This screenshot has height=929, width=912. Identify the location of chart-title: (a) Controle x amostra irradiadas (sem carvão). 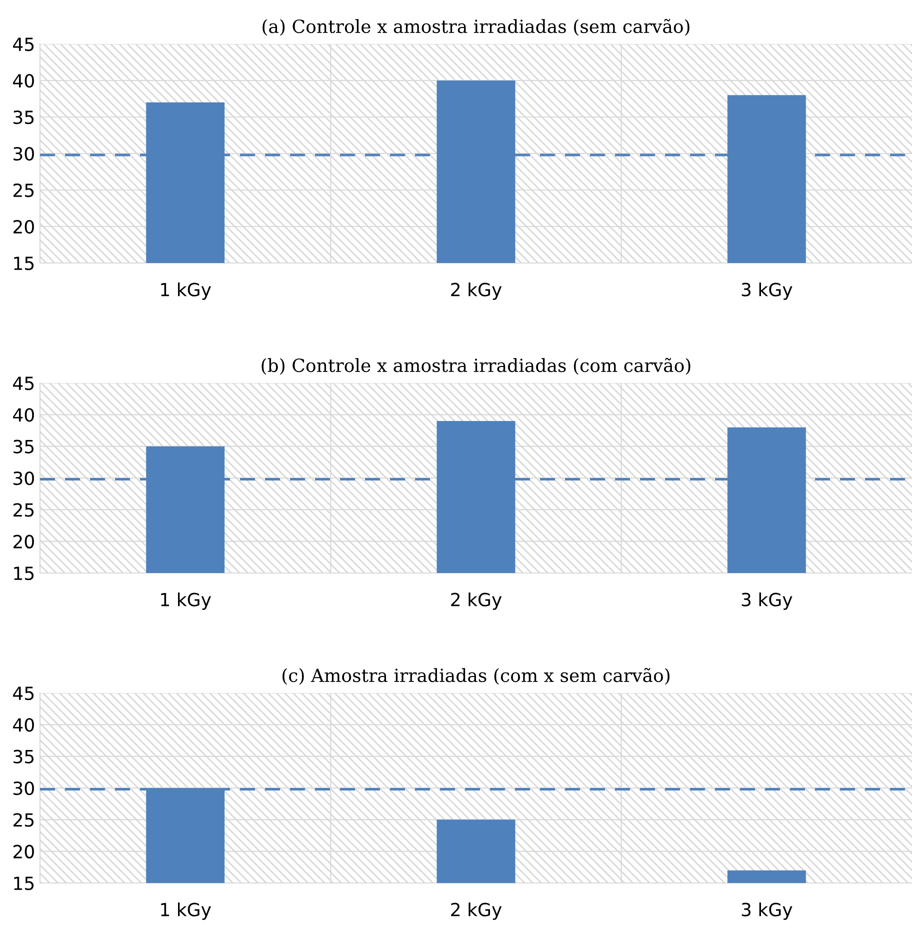
(476, 27).